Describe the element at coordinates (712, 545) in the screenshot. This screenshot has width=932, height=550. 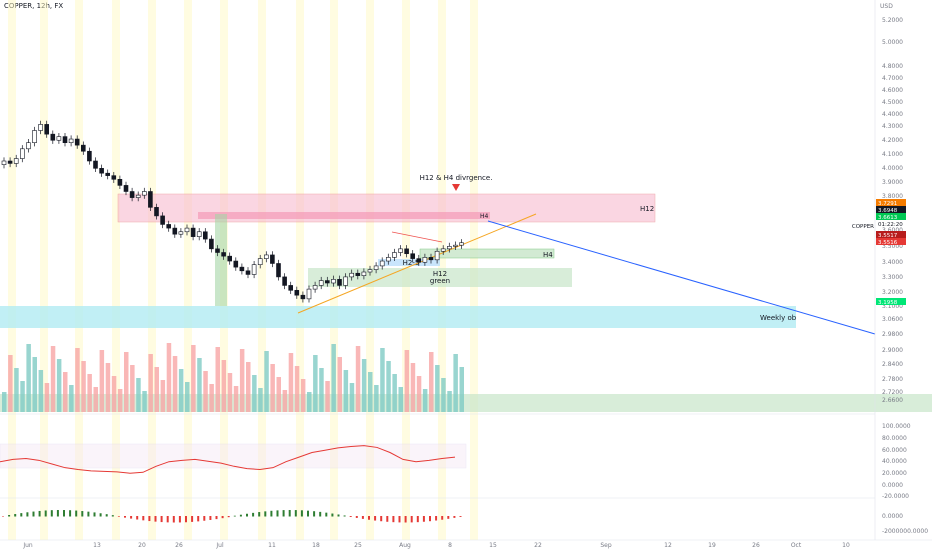
I see `time-axis-label: 19` at that location.